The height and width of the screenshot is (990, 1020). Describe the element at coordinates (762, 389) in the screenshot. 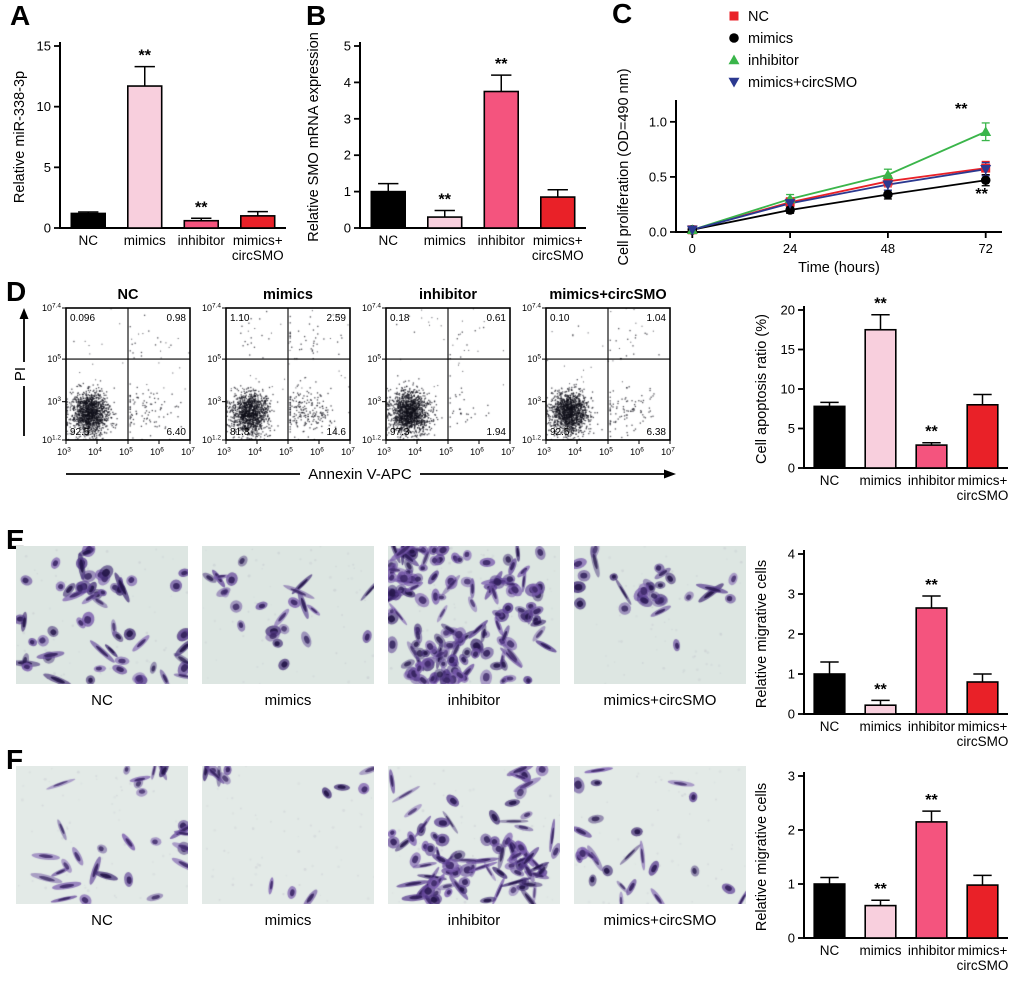

I see `y-axis-title: Cell apoptosis ratio (%)` at that location.